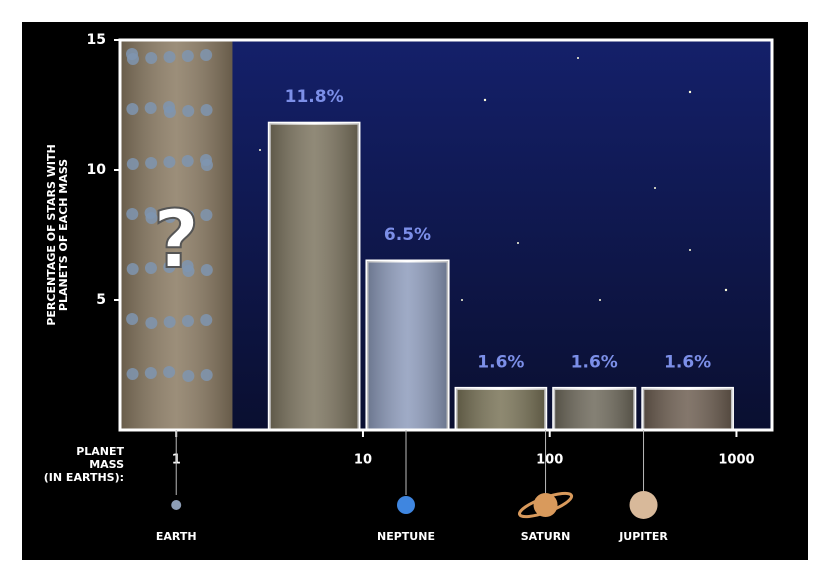  What do you see at coordinates (84, 477) in the screenshot?
I see `x-axis-label: (IN EARTHS):` at bounding box center [84, 477].